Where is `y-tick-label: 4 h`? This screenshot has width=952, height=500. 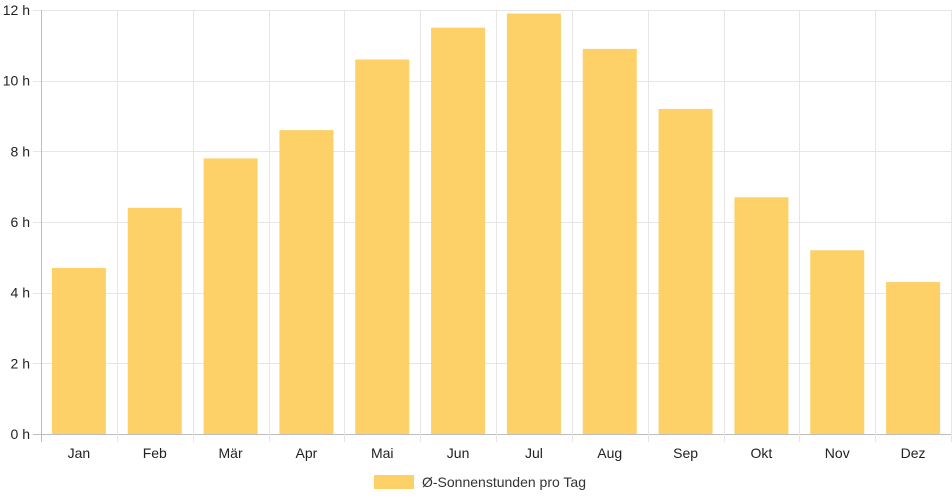
y-tick-label: 4 h is located at coordinates (20, 293).